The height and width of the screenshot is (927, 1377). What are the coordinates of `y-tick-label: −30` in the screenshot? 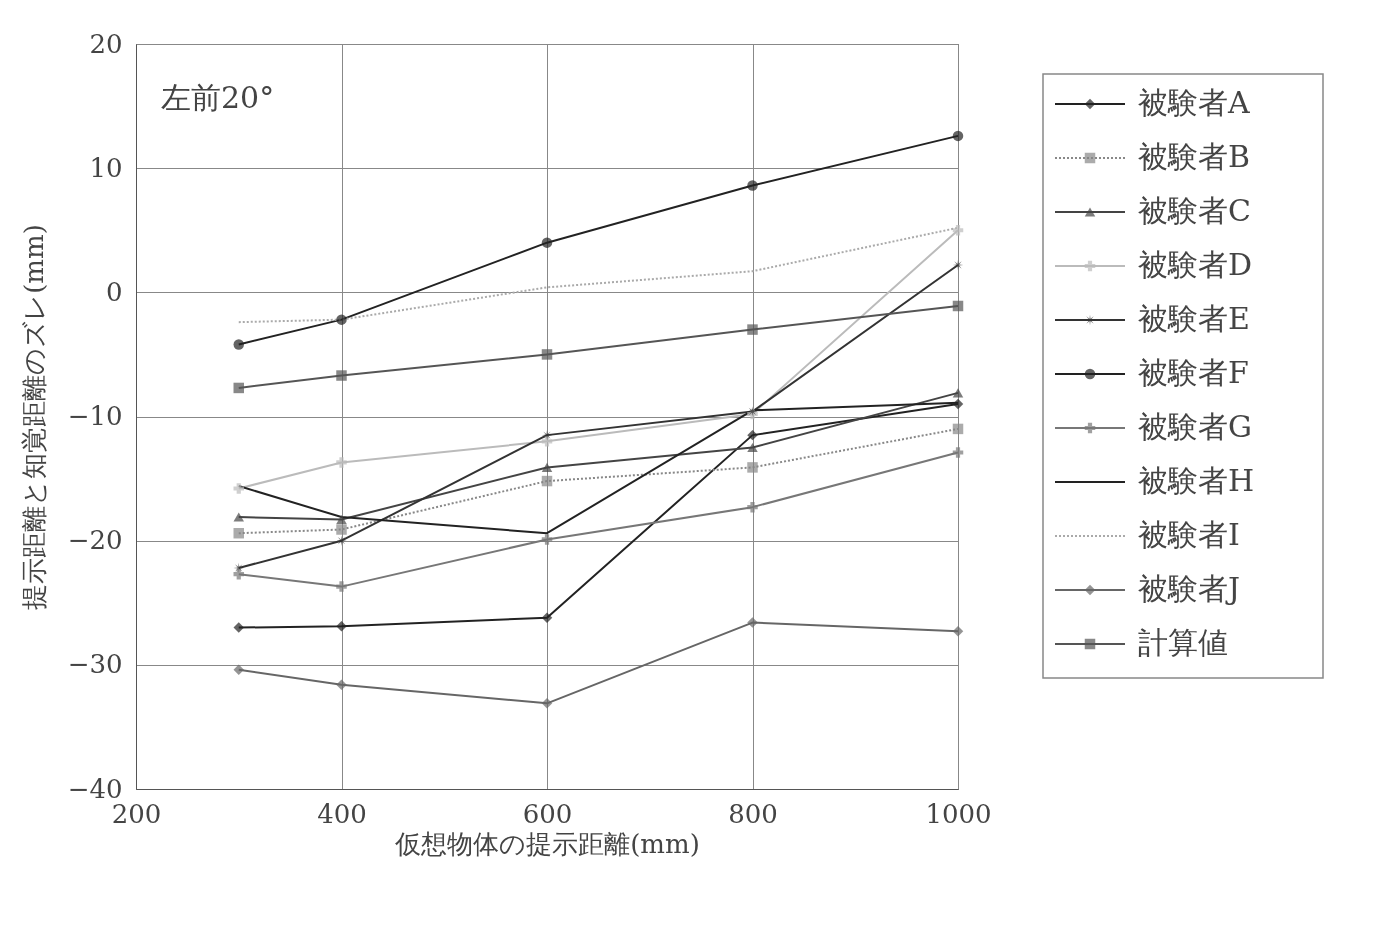 It's located at (95, 664).